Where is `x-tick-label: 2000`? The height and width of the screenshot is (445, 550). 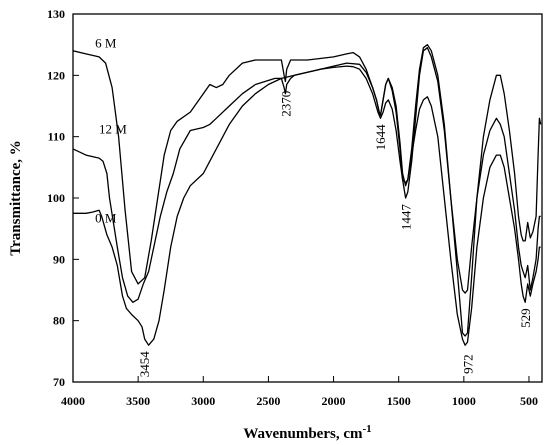
x-tick-label: 2000 is located at coordinates (334, 401).